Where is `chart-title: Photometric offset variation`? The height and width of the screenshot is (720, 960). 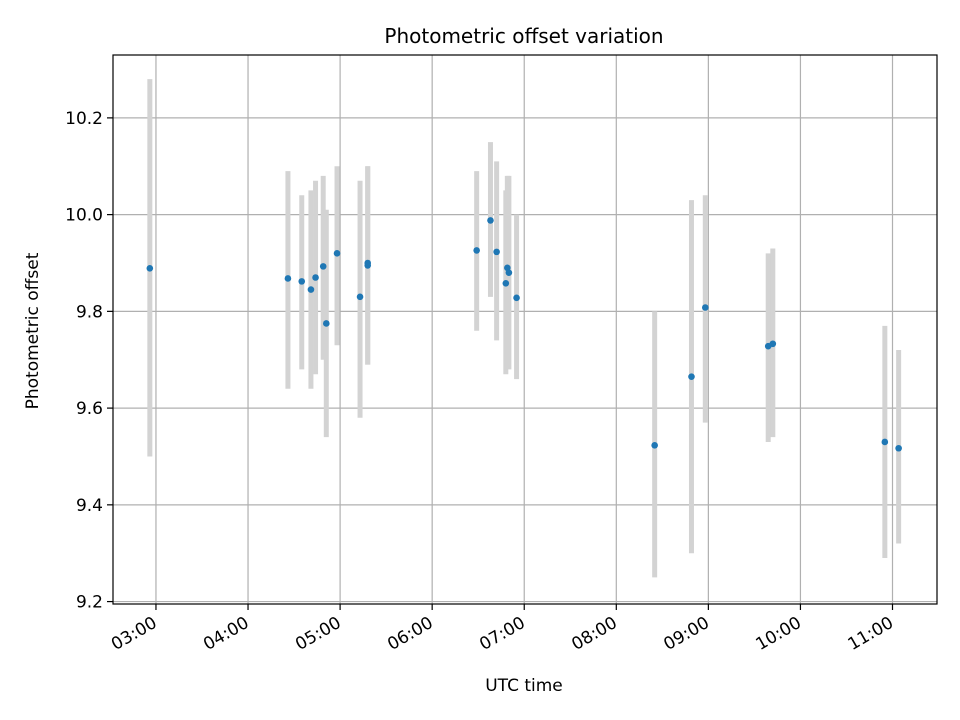 chart-title: Photometric offset variation is located at coordinates (523, 36).